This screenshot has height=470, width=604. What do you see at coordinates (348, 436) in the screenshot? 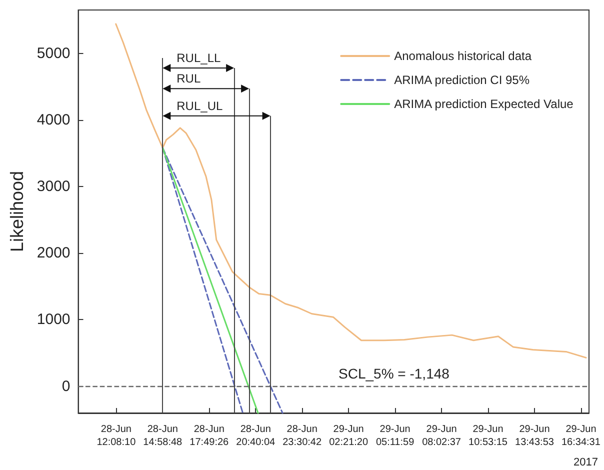
I see `x-tick-label: 29-Jun 02:21:20` at bounding box center [348, 436].